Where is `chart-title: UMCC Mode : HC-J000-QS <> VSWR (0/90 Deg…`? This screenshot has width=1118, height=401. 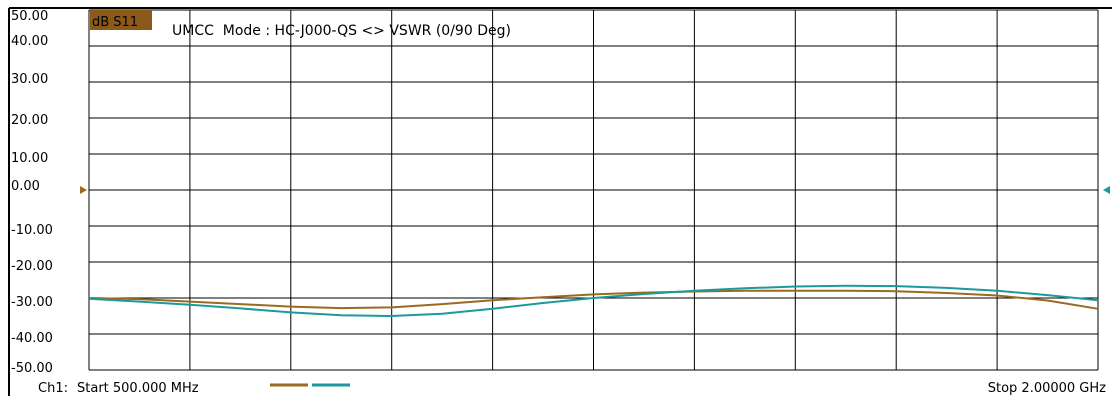
chart-title: UMCC Mode : HC-J000-QS <> VSWR (0/90 Deg… is located at coordinates (341, 31).